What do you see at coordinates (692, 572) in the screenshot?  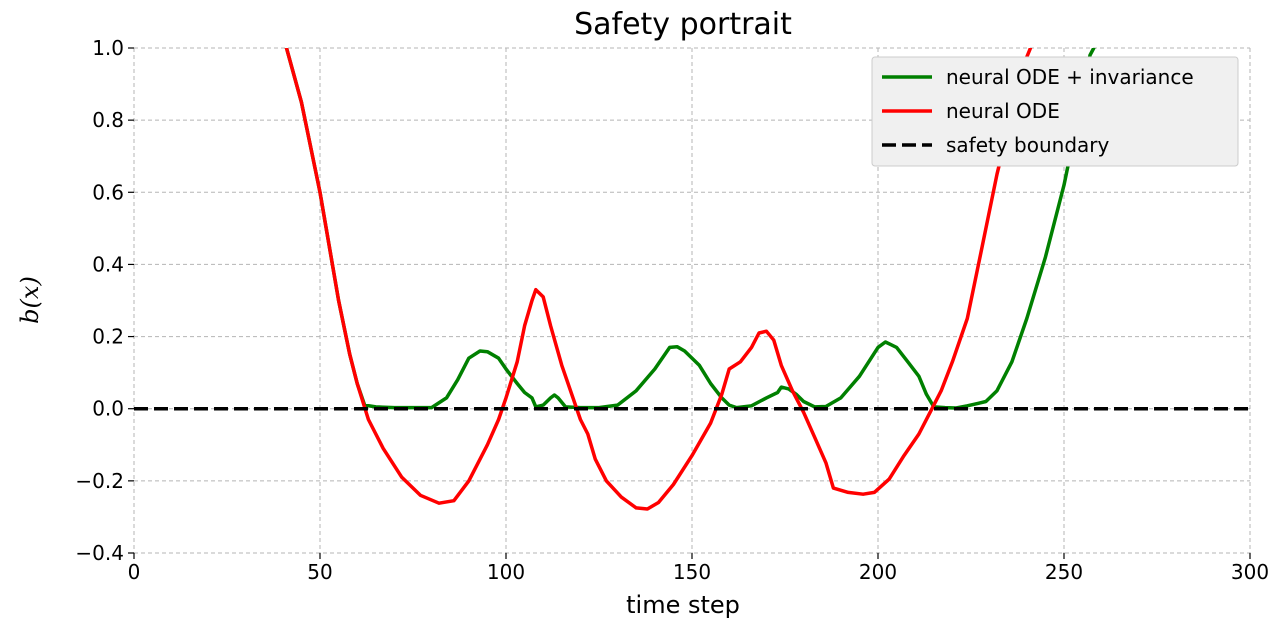 I see `x-tick-label: 150` at bounding box center [692, 572].